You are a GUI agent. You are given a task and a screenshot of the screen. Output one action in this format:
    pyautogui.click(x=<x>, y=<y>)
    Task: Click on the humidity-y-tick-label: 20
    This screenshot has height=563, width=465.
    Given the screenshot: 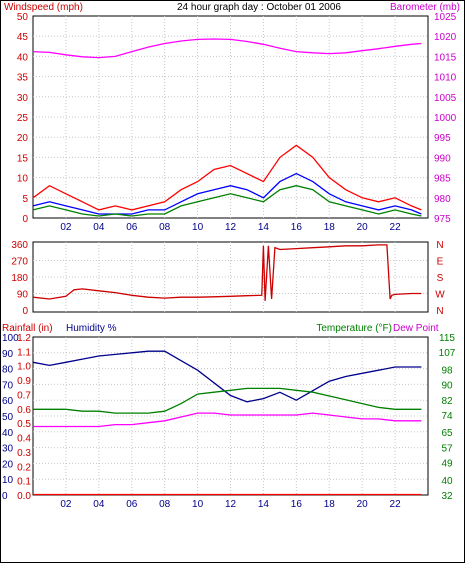 What is the action you would take?
    pyautogui.click(x=8, y=464)
    